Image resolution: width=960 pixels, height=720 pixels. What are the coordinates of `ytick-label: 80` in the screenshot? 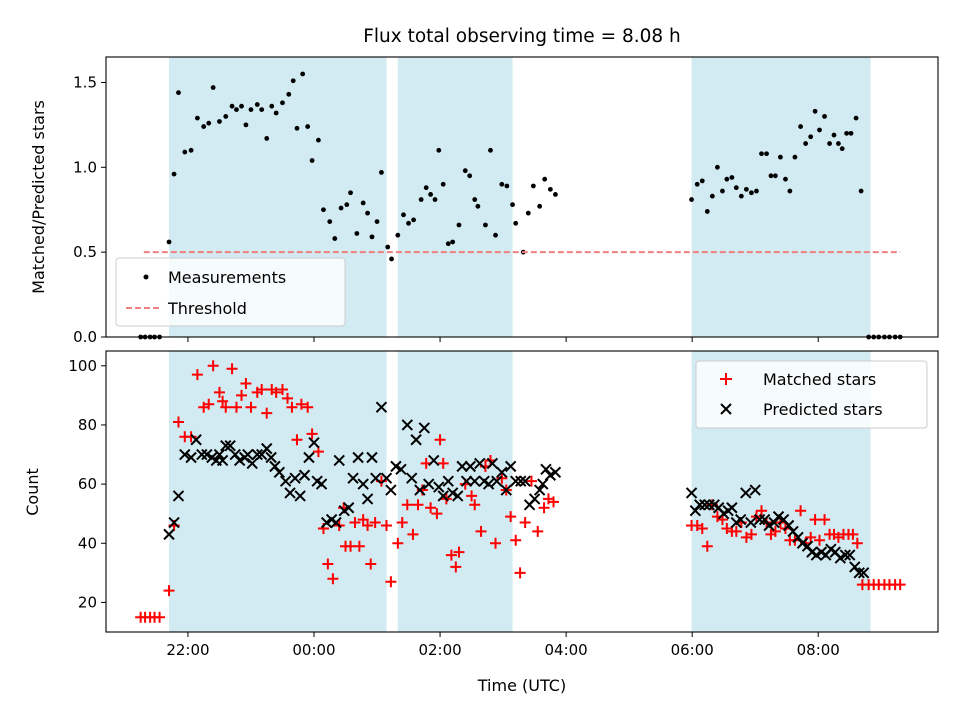 It's located at (87, 425).